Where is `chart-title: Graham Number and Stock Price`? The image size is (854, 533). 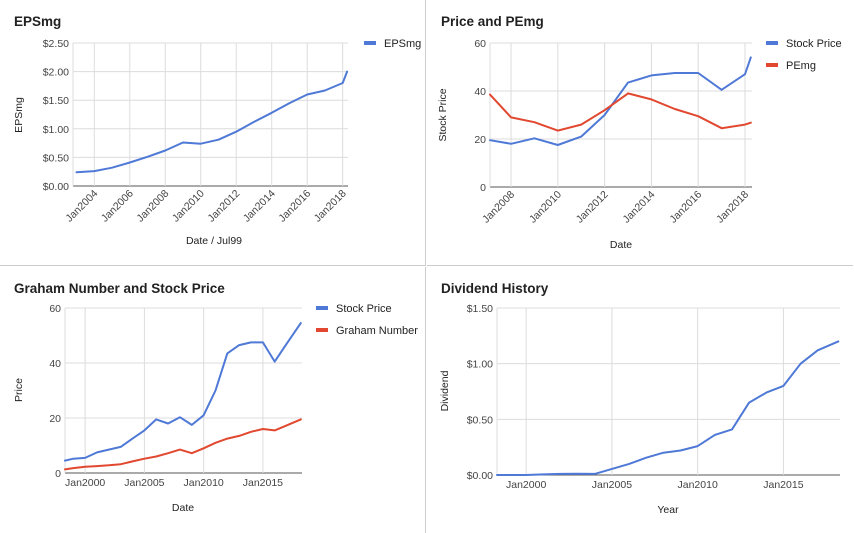
chart-title: Graham Number and Stock Price is located at coordinates (119, 288).